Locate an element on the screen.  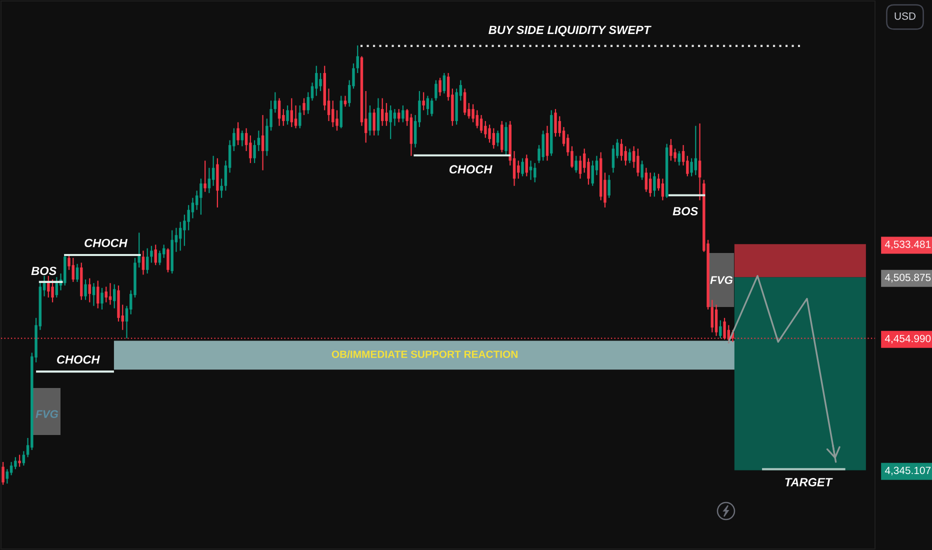
ref-line-label: TARGET is located at coordinates (809, 482).